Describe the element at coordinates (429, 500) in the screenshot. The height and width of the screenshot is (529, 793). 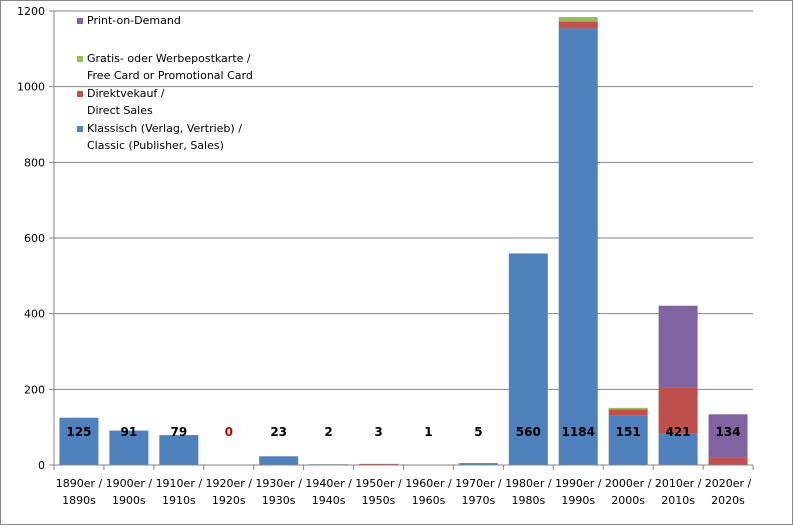
I see `x-tick-label: 1960s` at that location.